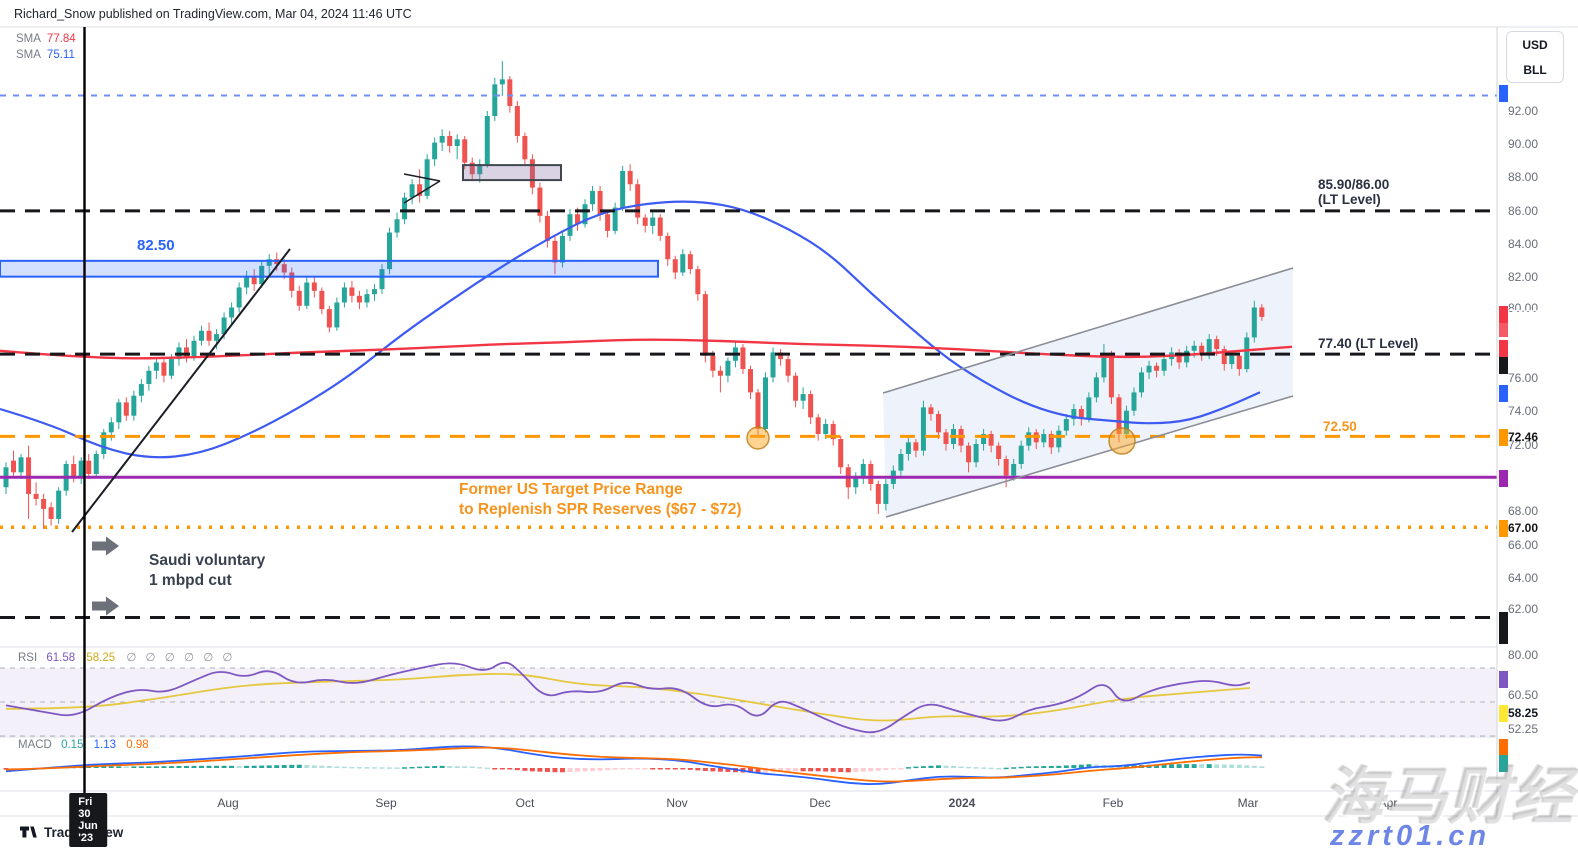 This screenshot has height=857, width=1578. I want to click on price-axis-label: 72.00, so click(1523, 445).